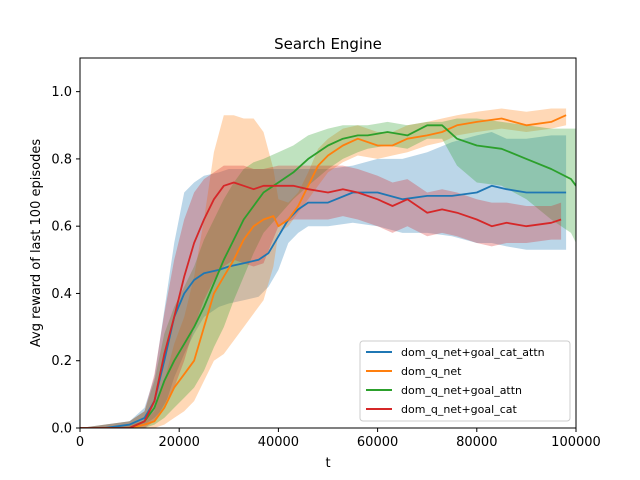  What do you see at coordinates (328, 44) in the screenshot?
I see `chart-title: Search Engine` at bounding box center [328, 44].